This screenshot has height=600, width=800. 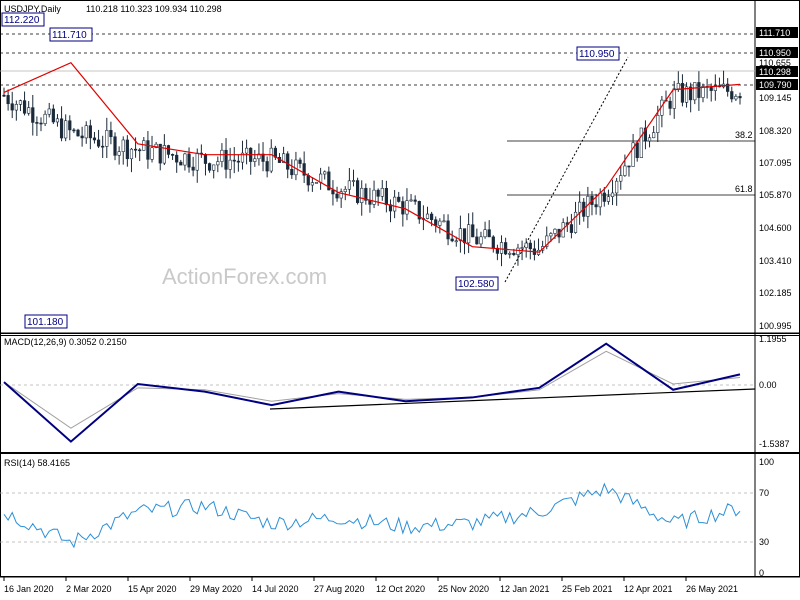 I want to click on high3-label: 110.950, so click(x=597, y=54).